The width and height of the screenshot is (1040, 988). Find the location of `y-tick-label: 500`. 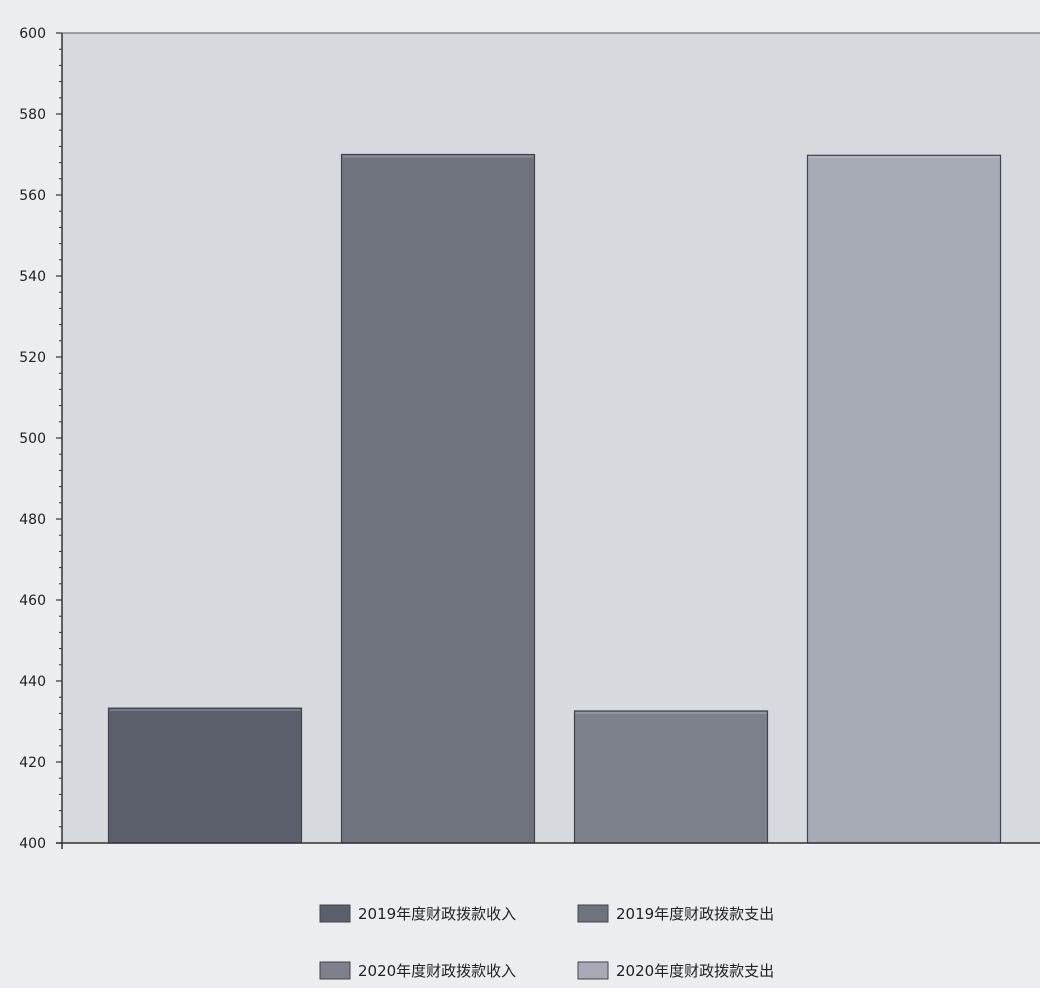

y-tick-label: 500 is located at coordinates (32, 439).